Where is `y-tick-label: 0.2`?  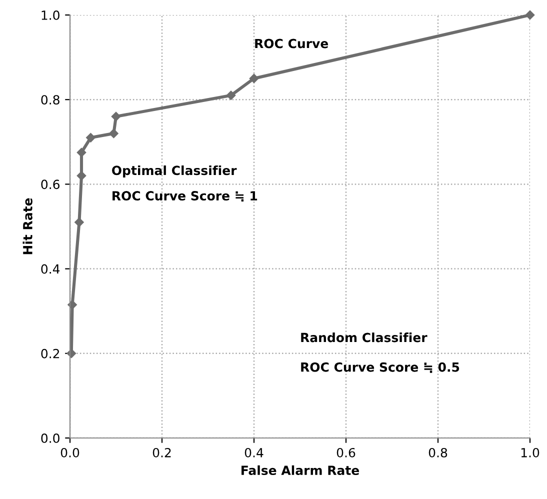
y-tick-label: 0.2 is located at coordinates (50, 353).